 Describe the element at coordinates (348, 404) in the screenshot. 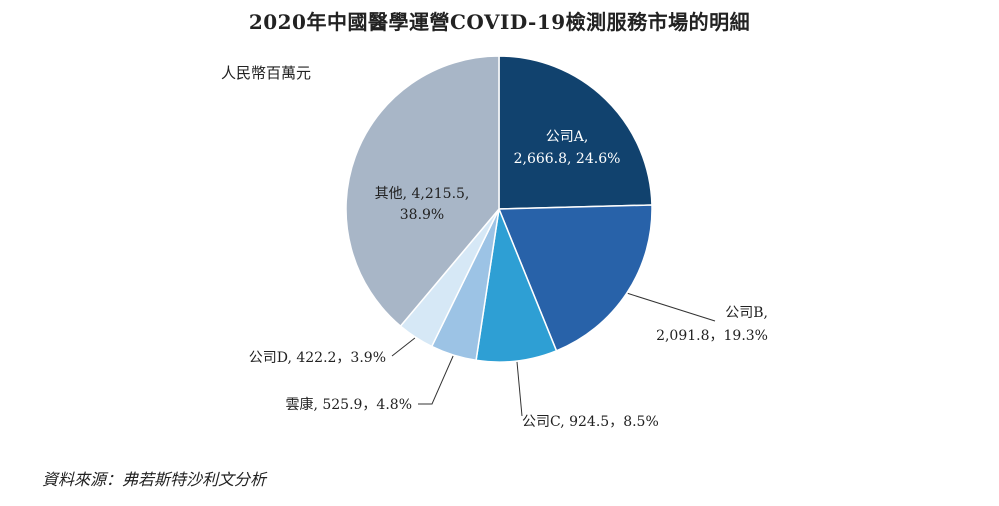

I see `slice-label-4-line1: 雲康, 525.9，4.8%` at that location.